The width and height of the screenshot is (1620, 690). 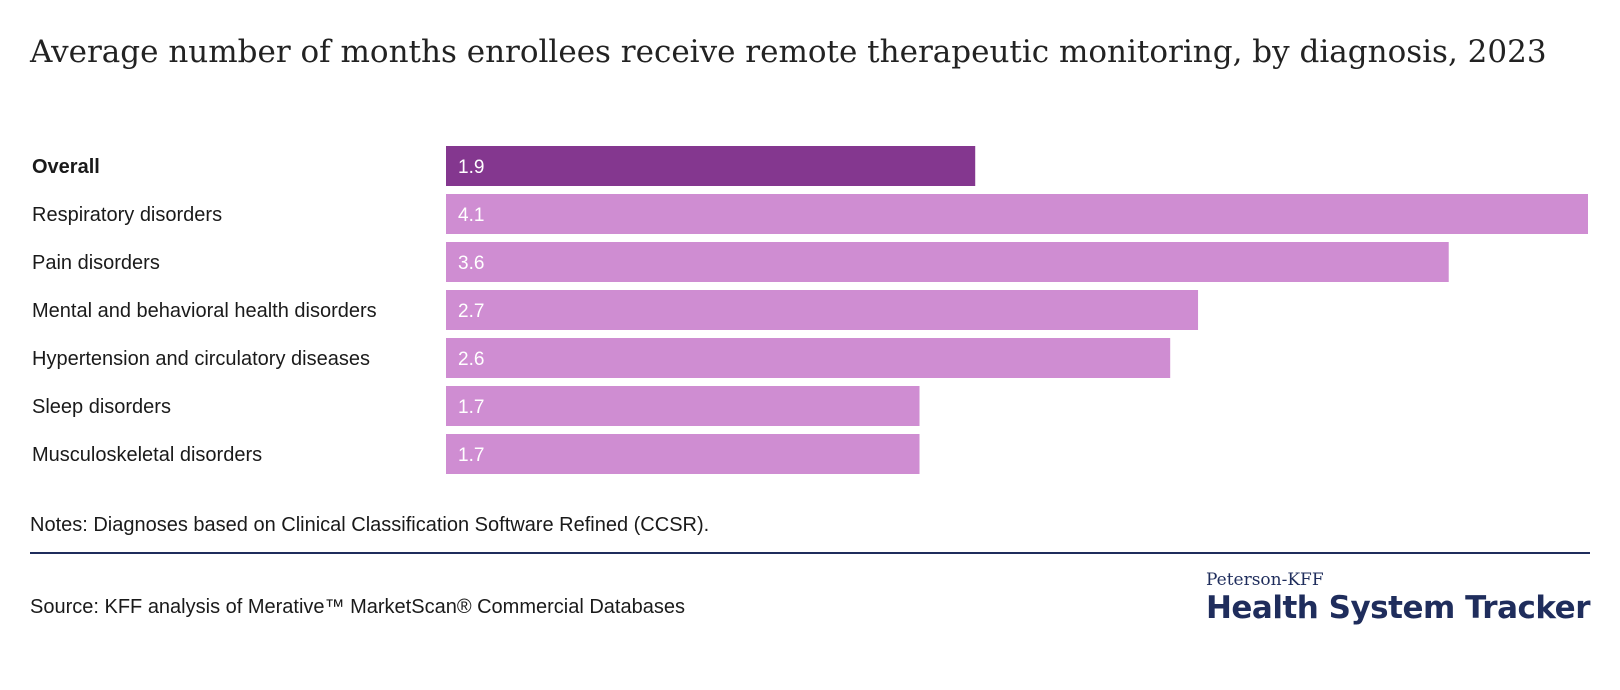 What do you see at coordinates (471, 167) in the screenshot?
I see `bar-value-label: 1.9` at bounding box center [471, 167].